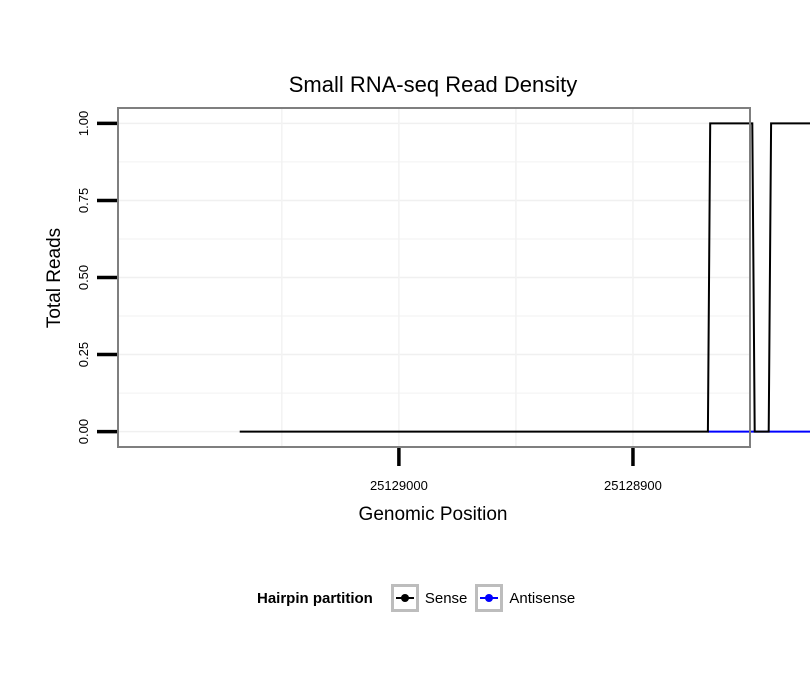  I want to click on legend-key-sense, so click(404, 598).